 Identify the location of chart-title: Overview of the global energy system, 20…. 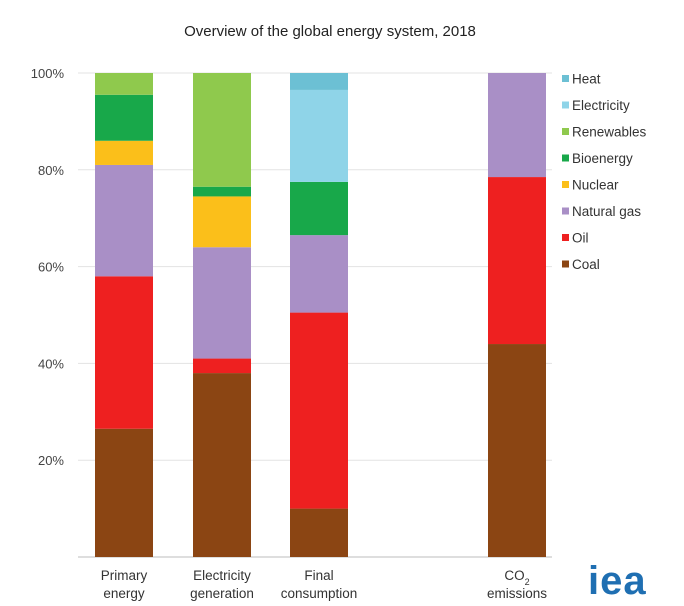
(330, 31).